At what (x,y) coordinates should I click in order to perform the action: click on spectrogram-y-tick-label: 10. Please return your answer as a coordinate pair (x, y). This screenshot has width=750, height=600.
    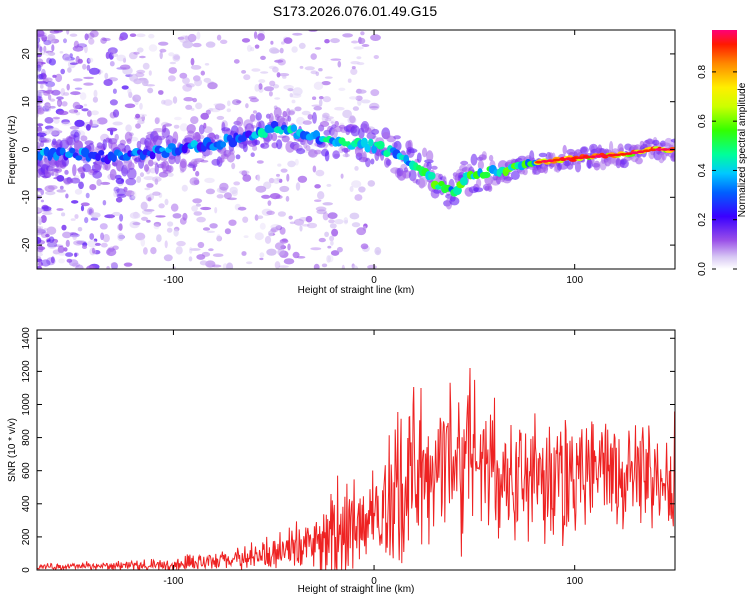
    Looking at the image, I should click on (26, 102).